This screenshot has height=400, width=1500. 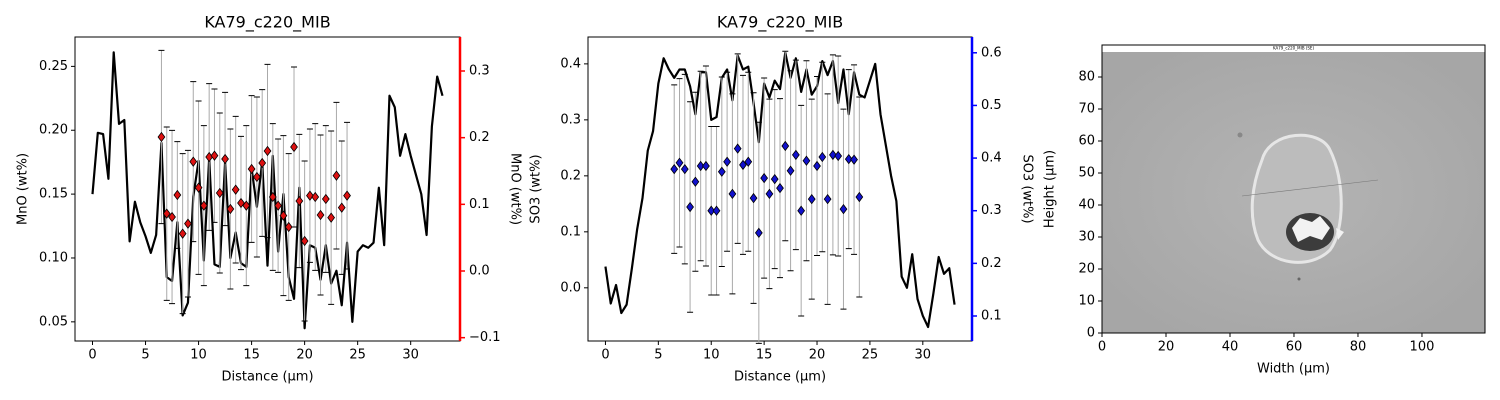 What do you see at coordinates (991, 315) in the screenshot?
I see `y2-tick-label: 0.1` at bounding box center [991, 315].